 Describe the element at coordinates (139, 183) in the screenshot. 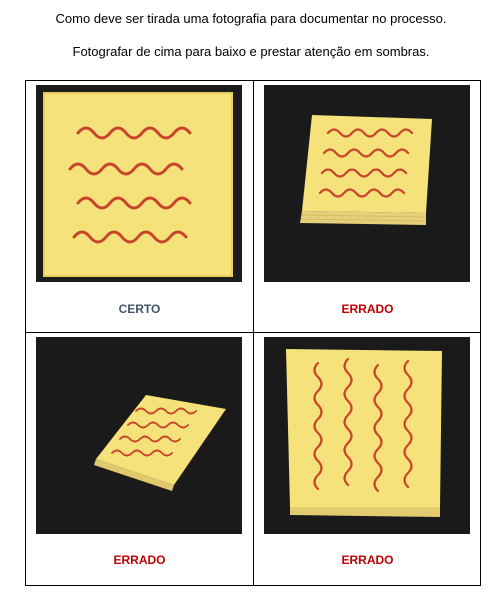

I see `photo-correct-top-down` at that location.